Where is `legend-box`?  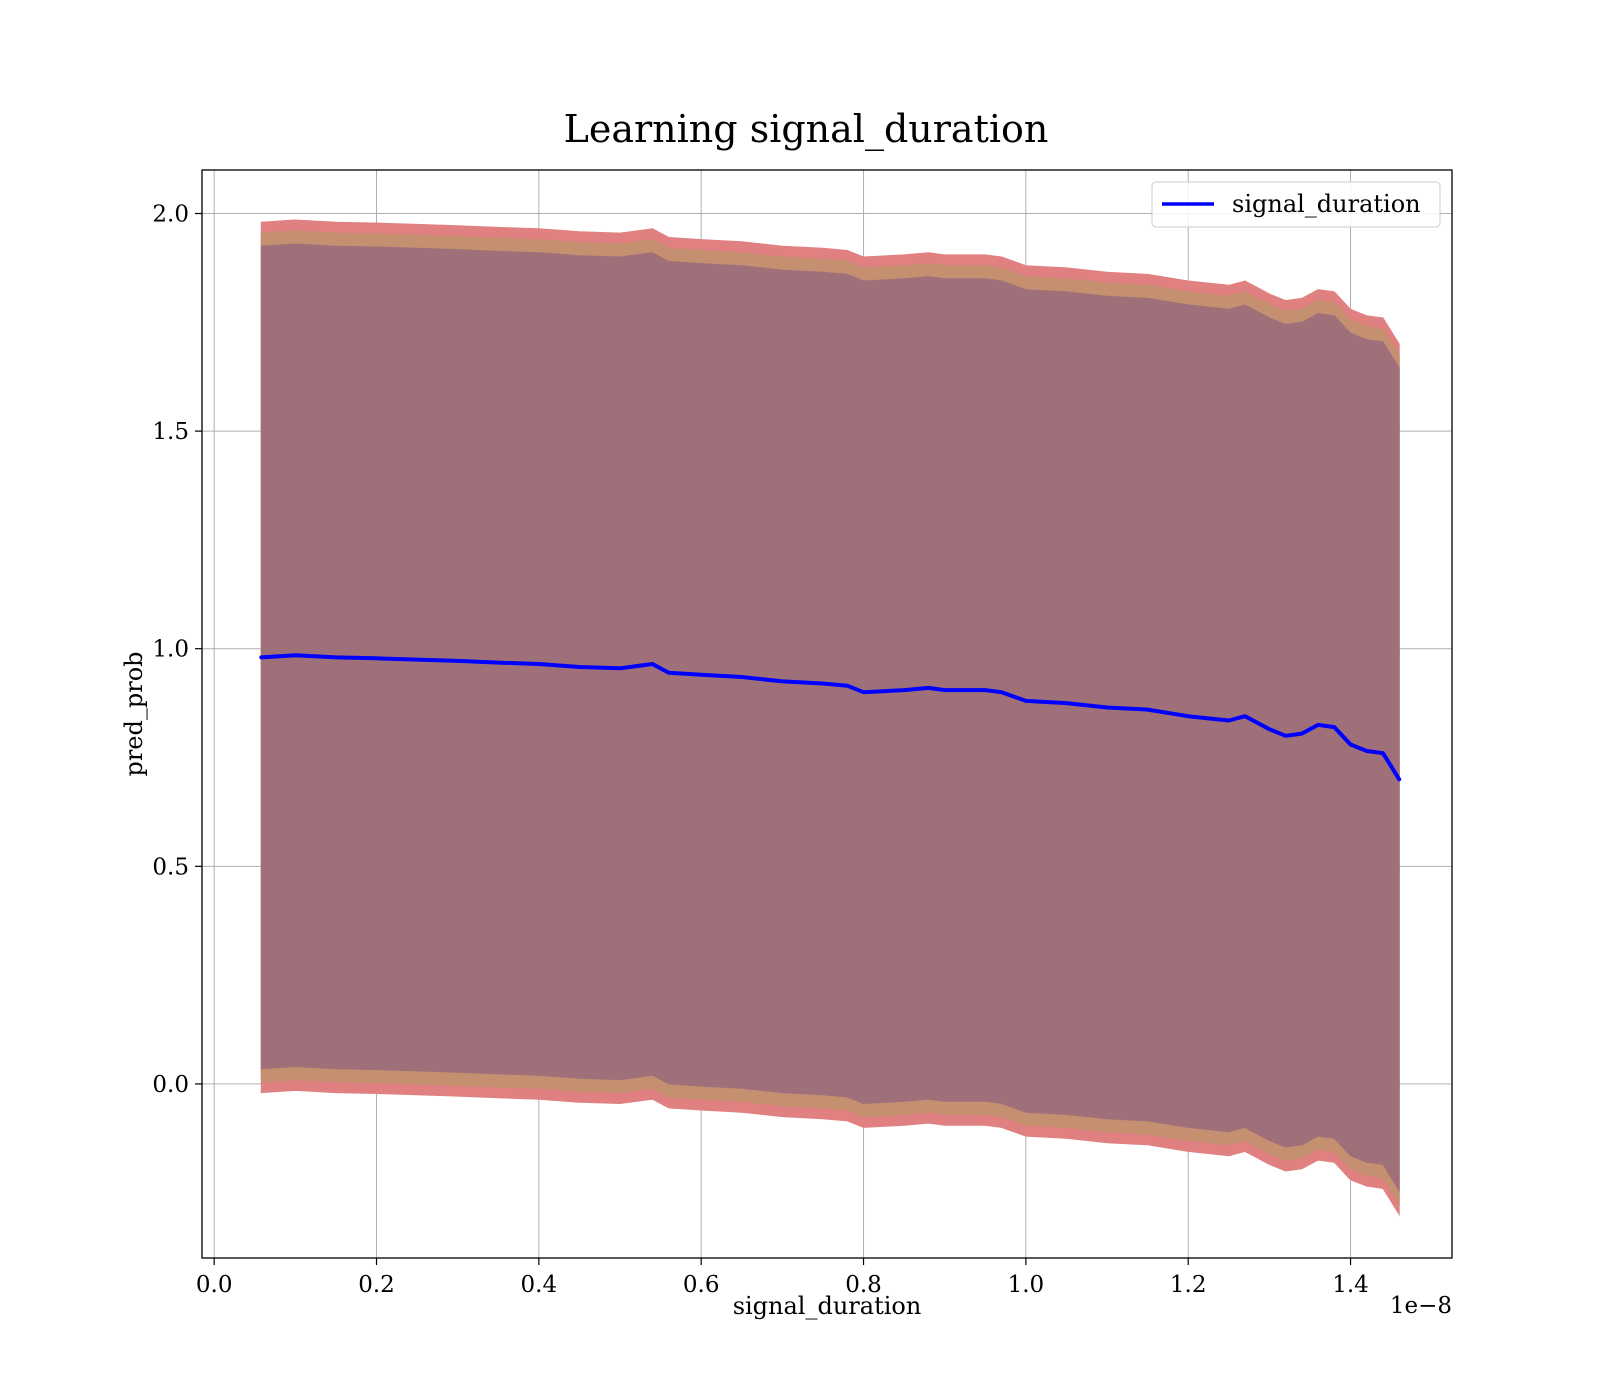 legend-box is located at coordinates (1296, 204).